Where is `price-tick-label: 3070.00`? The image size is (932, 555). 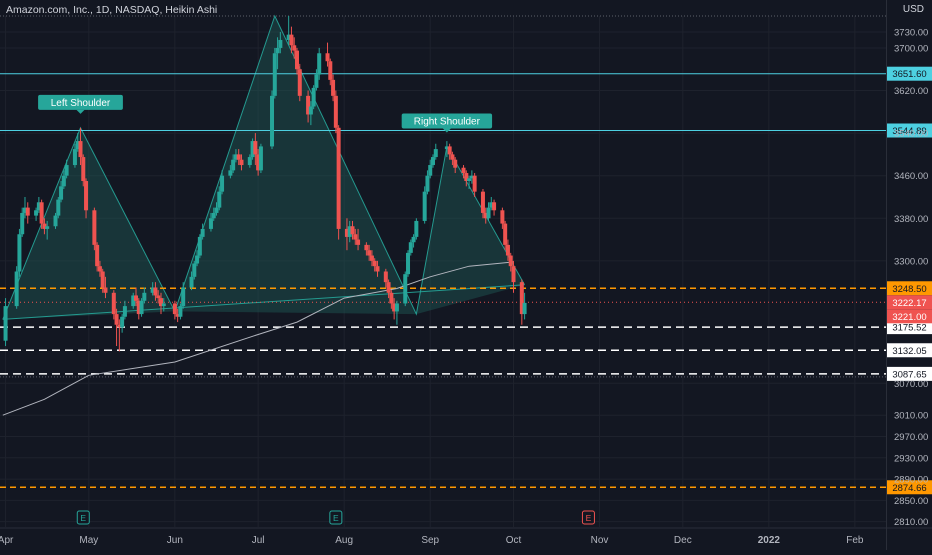
price-tick-label: 3070.00 is located at coordinates (911, 384).